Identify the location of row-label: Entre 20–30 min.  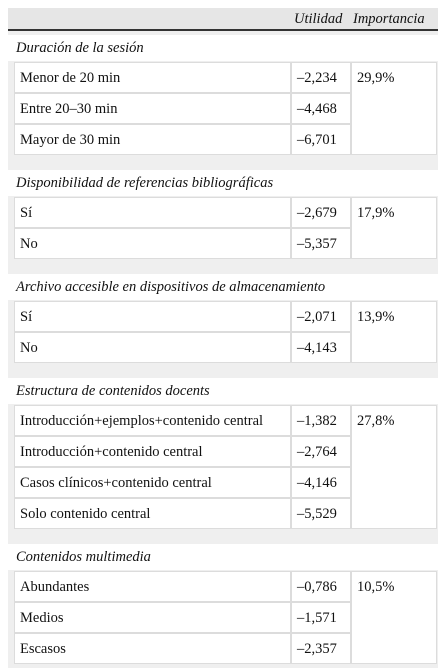
(69, 108).